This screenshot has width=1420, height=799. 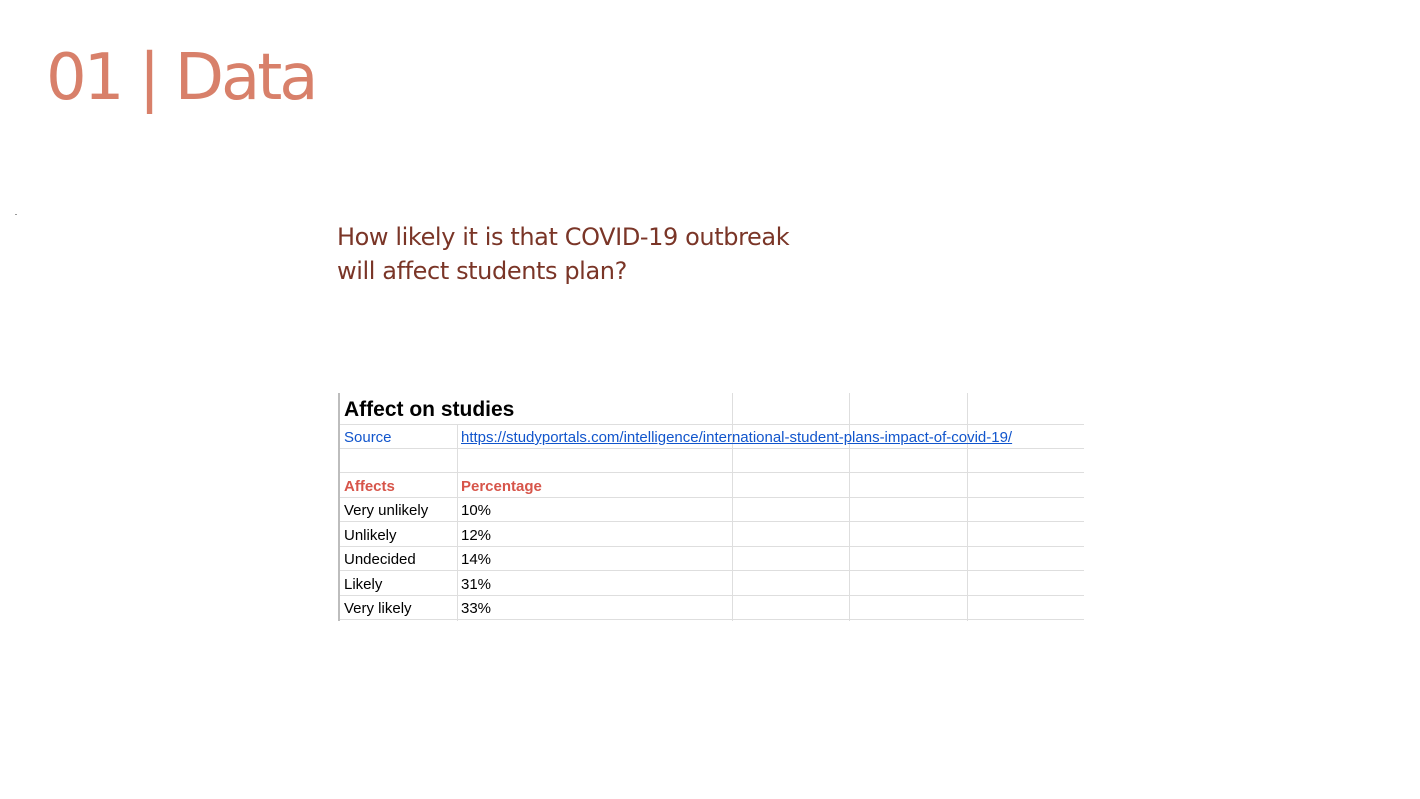 What do you see at coordinates (429, 409) in the screenshot?
I see `sheet-title: Affect on studies` at bounding box center [429, 409].